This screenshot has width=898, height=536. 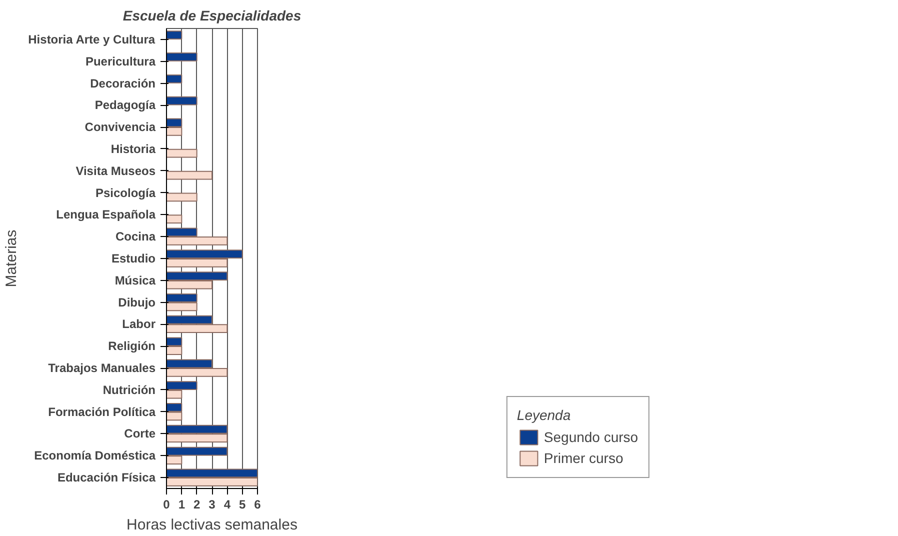 I want to click on y-tick-label: Dibujo, so click(x=137, y=302).